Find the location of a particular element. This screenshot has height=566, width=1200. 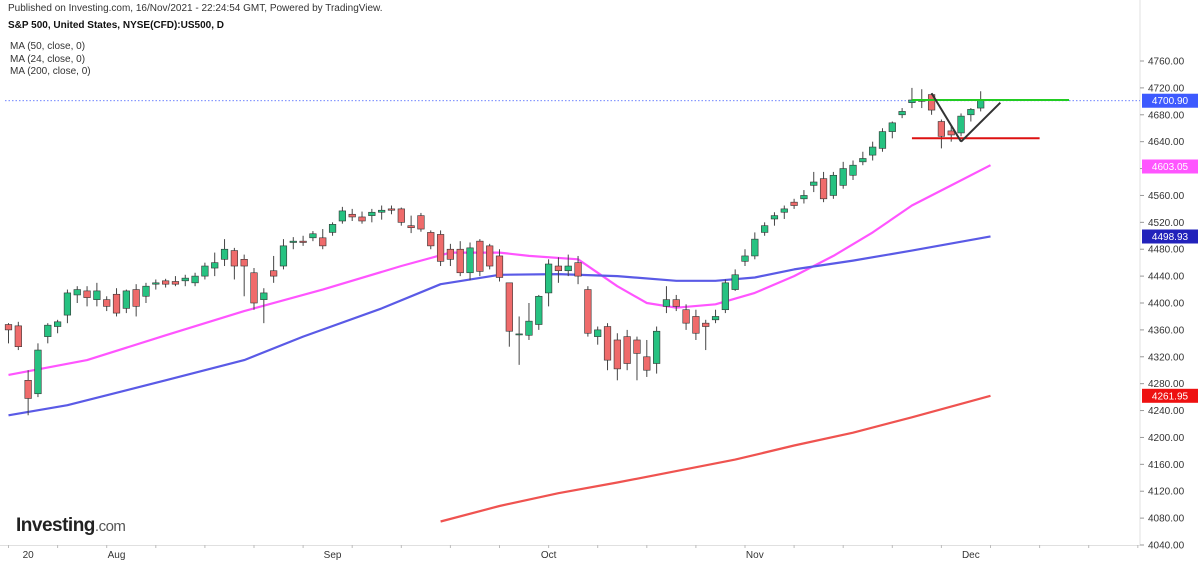

y-tick-label: 4040.00 is located at coordinates (1166, 546).